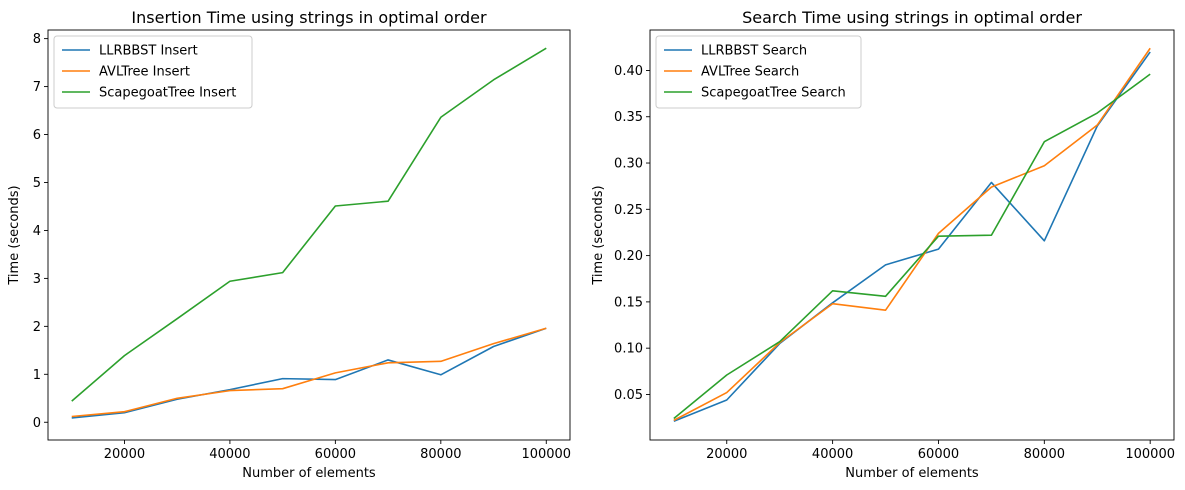 The height and width of the screenshot is (490, 1185). I want to click on insert-x-axis-label: Number of elements, so click(309, 473).